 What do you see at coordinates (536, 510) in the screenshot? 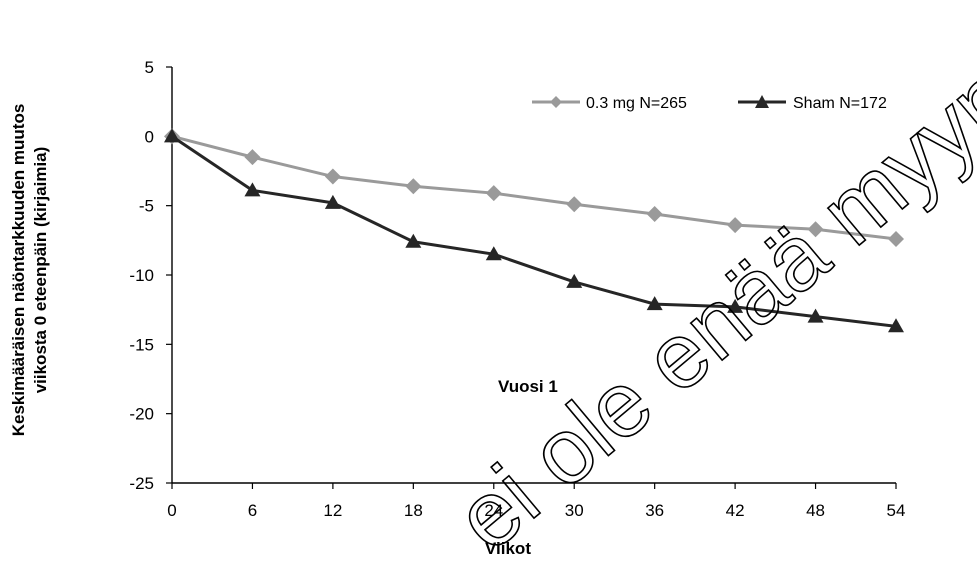
I see `x-tick-labels: 0 6 12 18 24 30 36 42 48 54` at bounding box center [536, 510].